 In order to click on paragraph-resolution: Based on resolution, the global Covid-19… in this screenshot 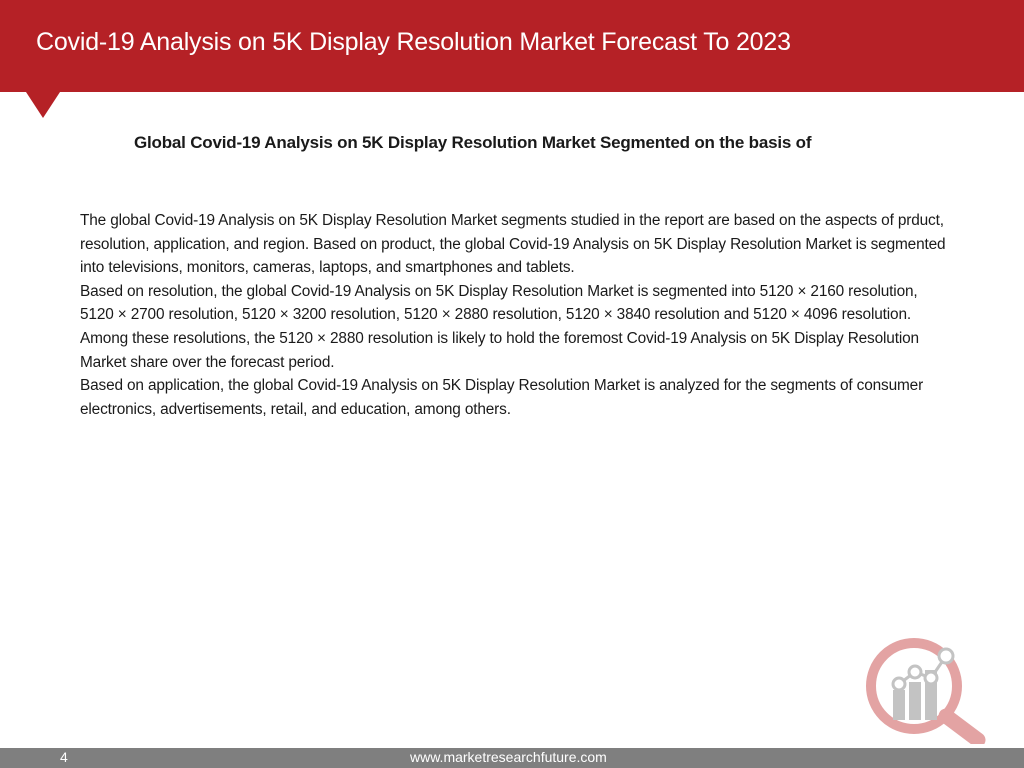, I will do `click(499, 326)`.